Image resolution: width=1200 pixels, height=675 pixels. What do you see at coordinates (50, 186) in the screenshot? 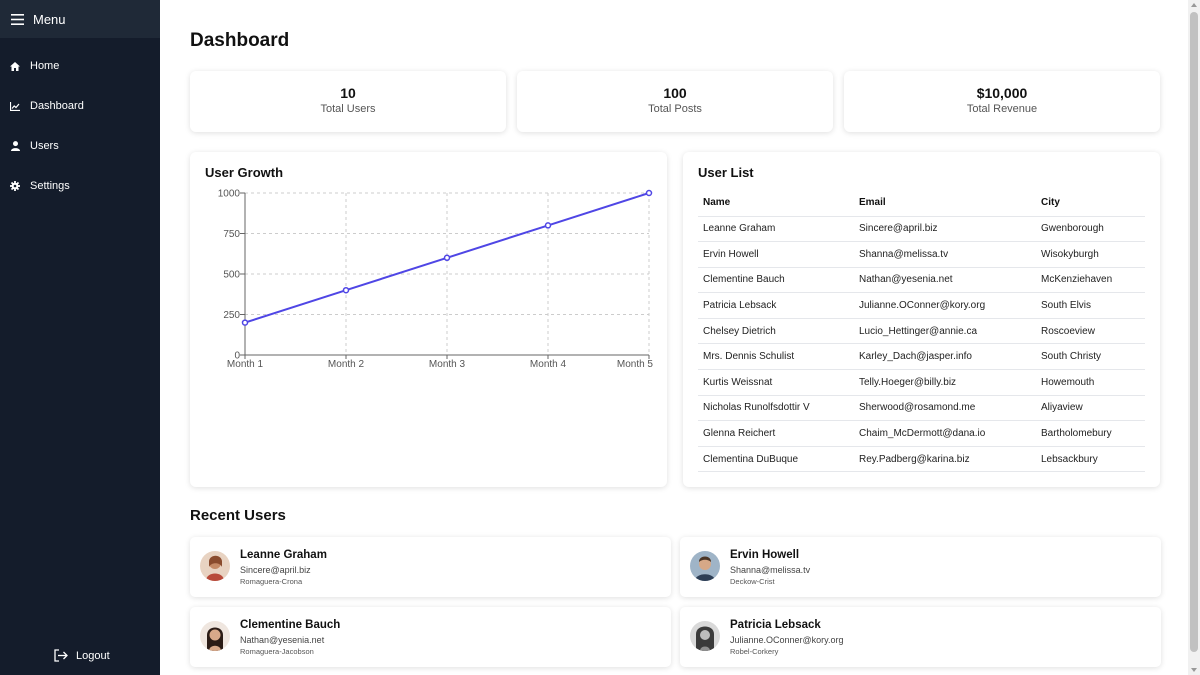
I see `sidebar-item-label: Settings` at bounding box center [50, 186].